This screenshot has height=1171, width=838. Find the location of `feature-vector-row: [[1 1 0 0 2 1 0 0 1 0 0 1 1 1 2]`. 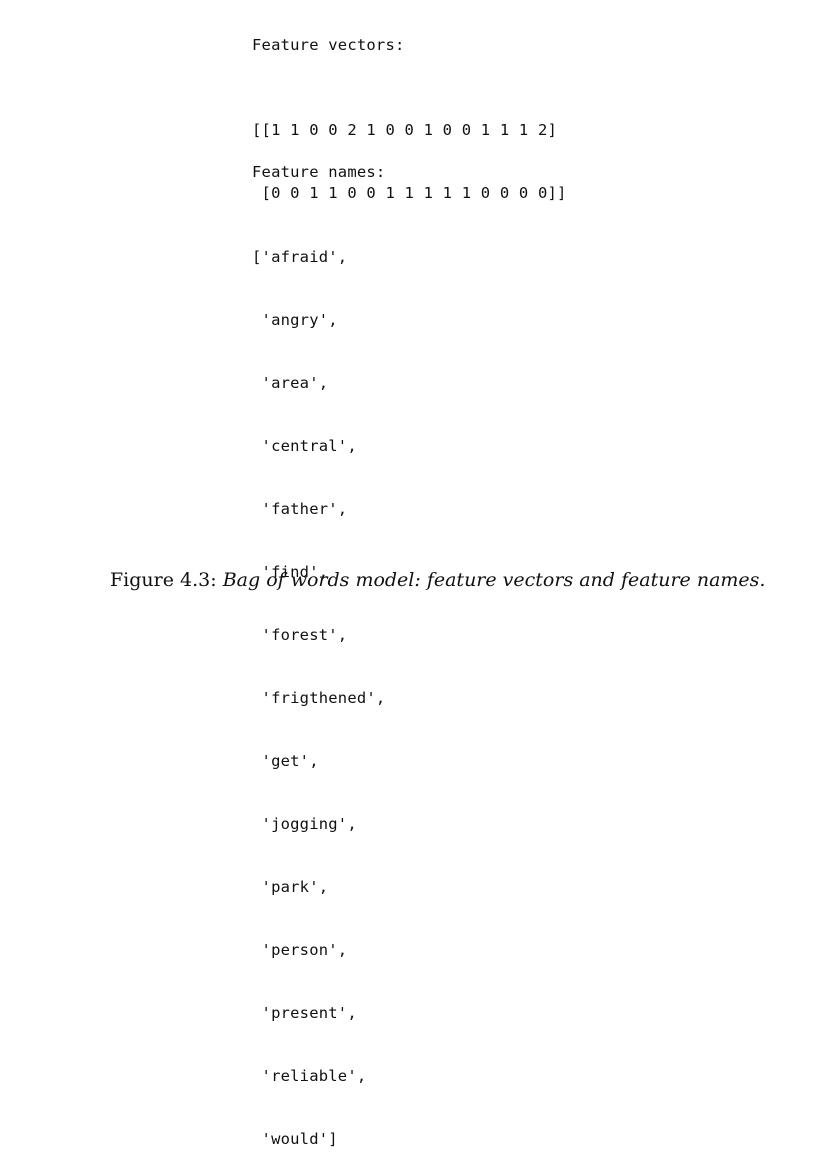

feature-vector-row: [[1 1 0 0 2 1 0 0 1 0 0 1 1 1 2] is located at coordinates (405, 130).